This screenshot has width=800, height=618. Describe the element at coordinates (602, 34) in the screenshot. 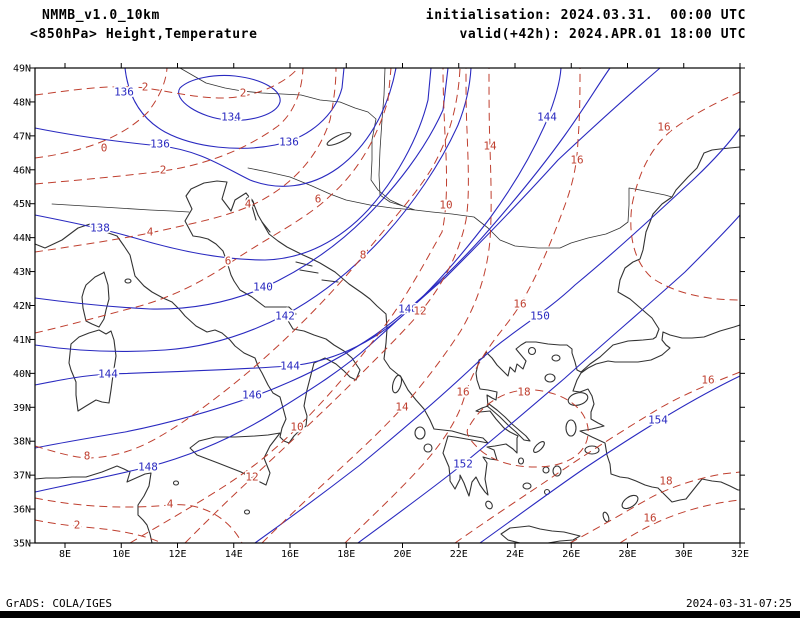

I see `valid-time: valid(+42h): 2024.APR.01 18:00 UTC` at that location.